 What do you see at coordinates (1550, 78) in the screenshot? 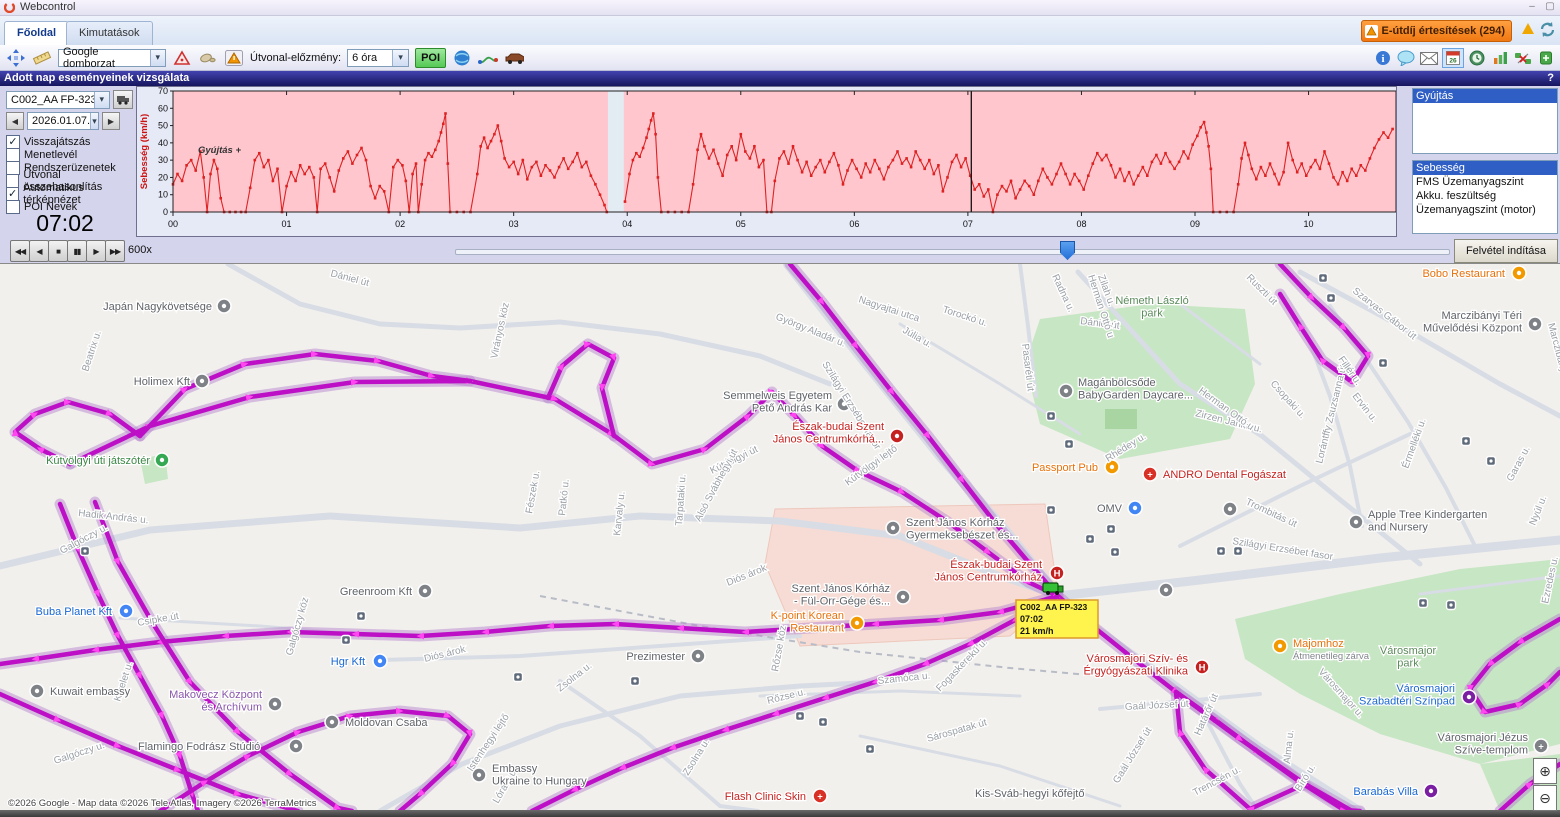
I see `help-button: ?` at bounding box center [1550, 78].